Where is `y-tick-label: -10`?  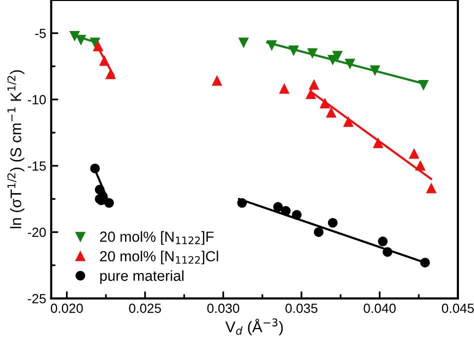
y-tick-label: -10 is located at coordinates (37, 99).